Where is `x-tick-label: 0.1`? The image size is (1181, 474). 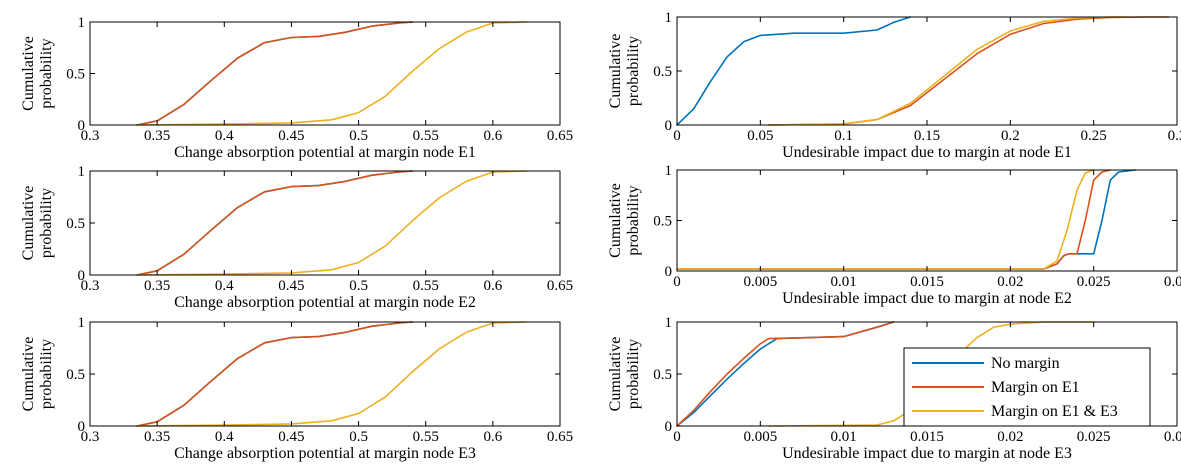
x-tick-label: 0.1 is located at coordinates (843, 136).